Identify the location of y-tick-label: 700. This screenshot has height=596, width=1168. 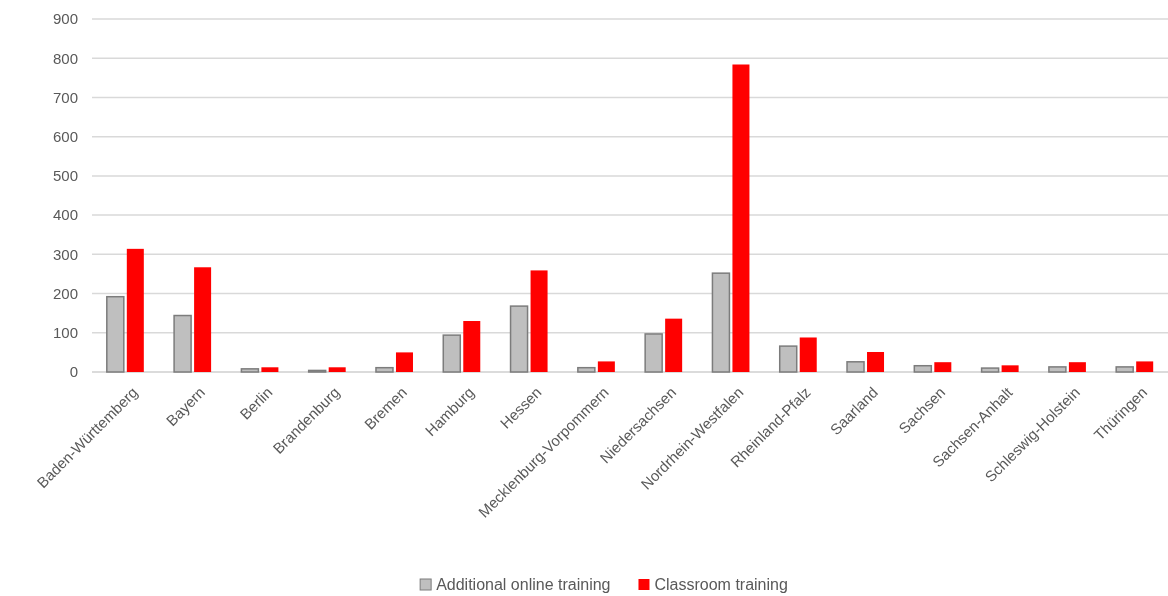
(65, 97).